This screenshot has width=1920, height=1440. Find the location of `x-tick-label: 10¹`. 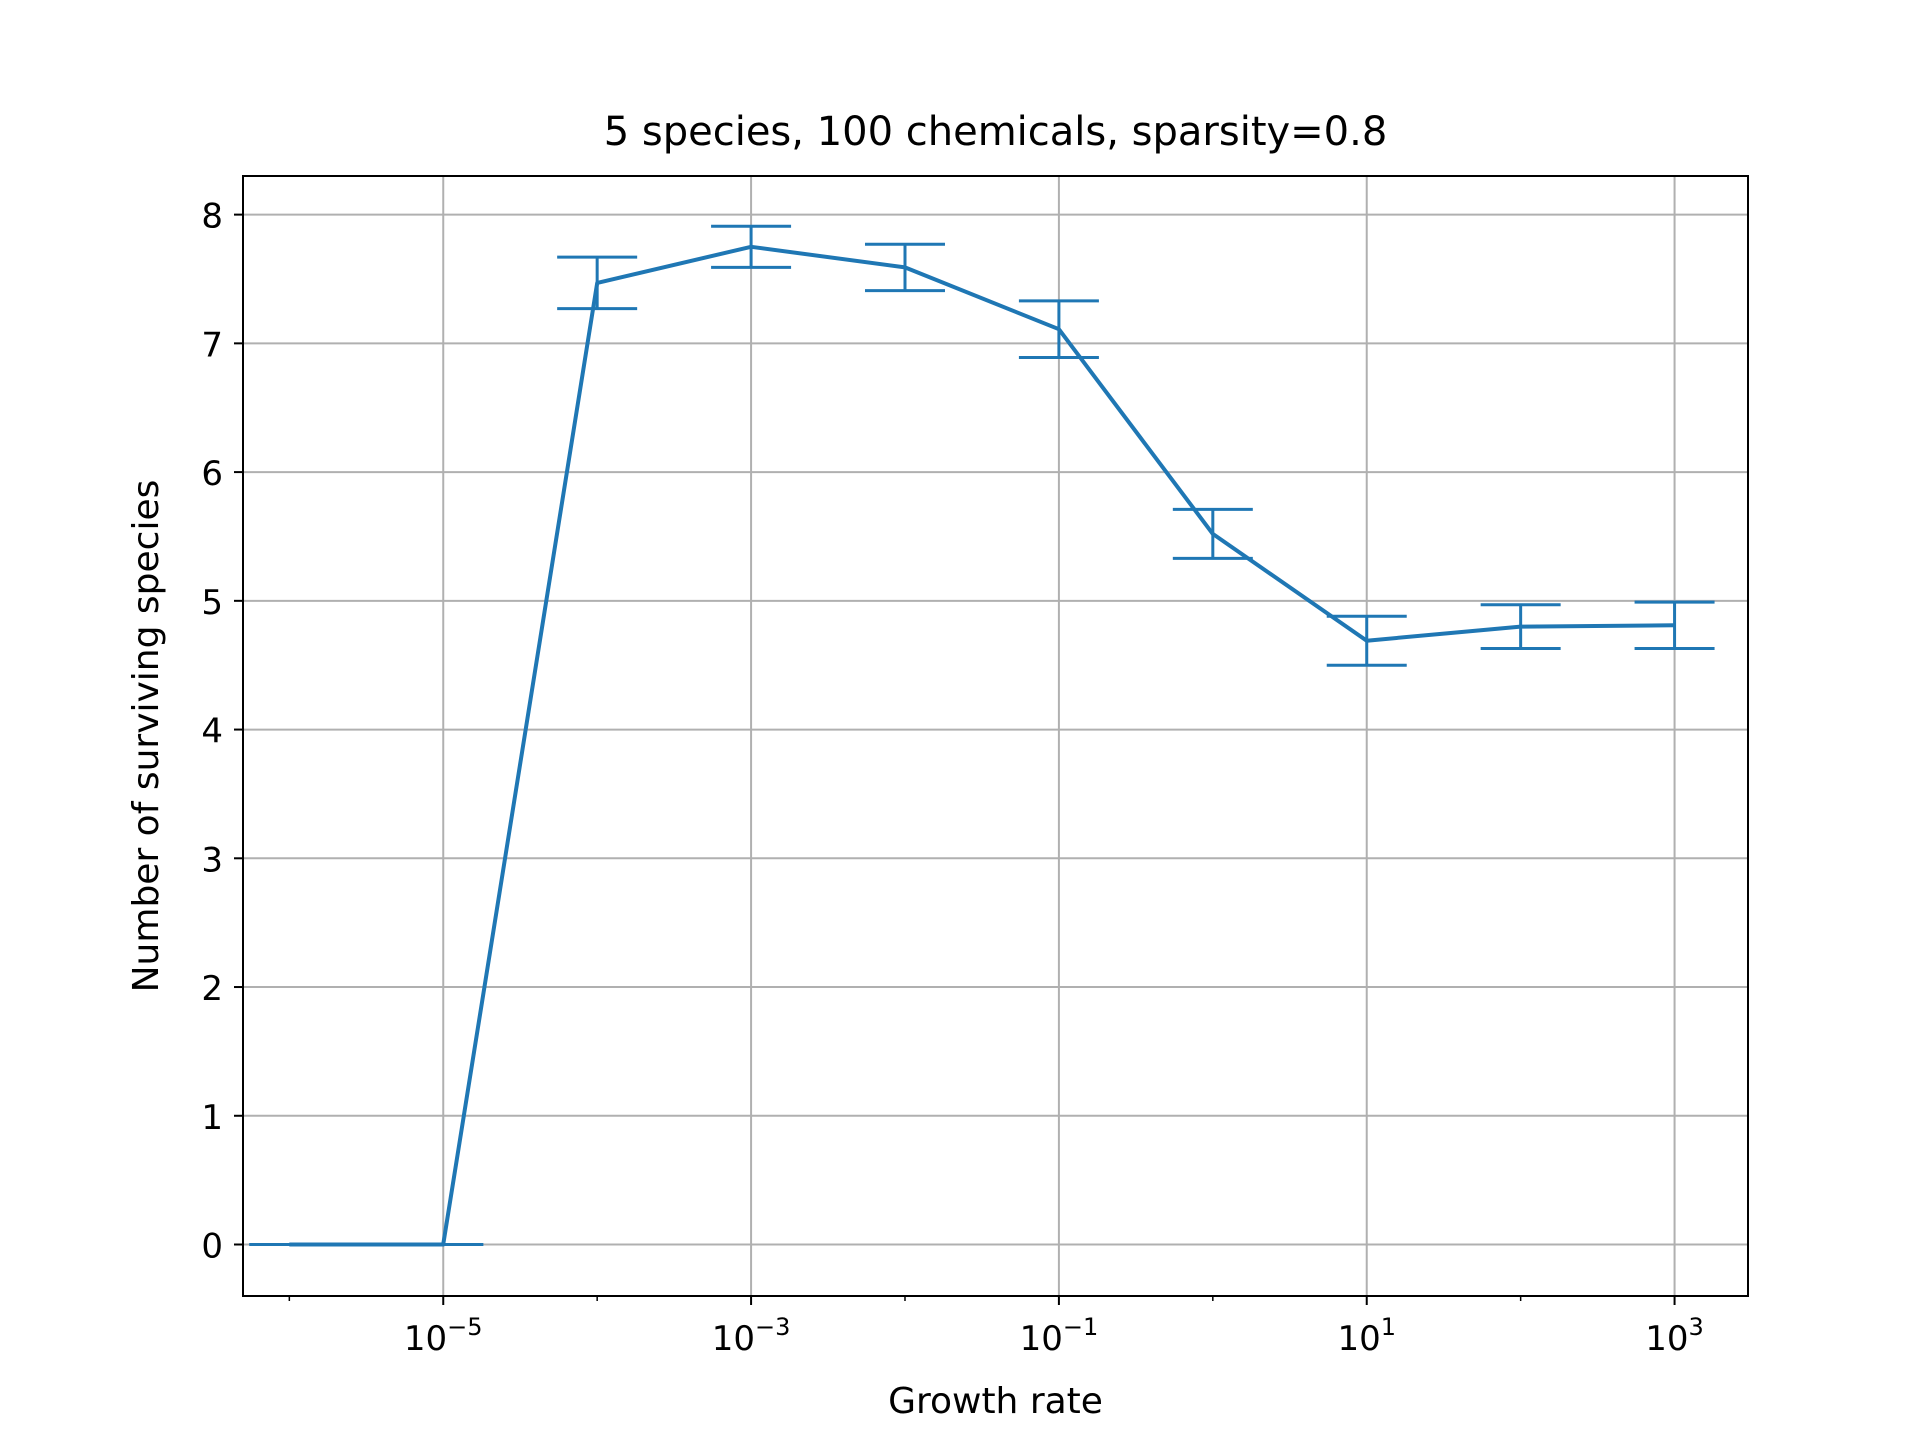

x-tick-label: 10¹ is located at coordinates (1366, 1336).